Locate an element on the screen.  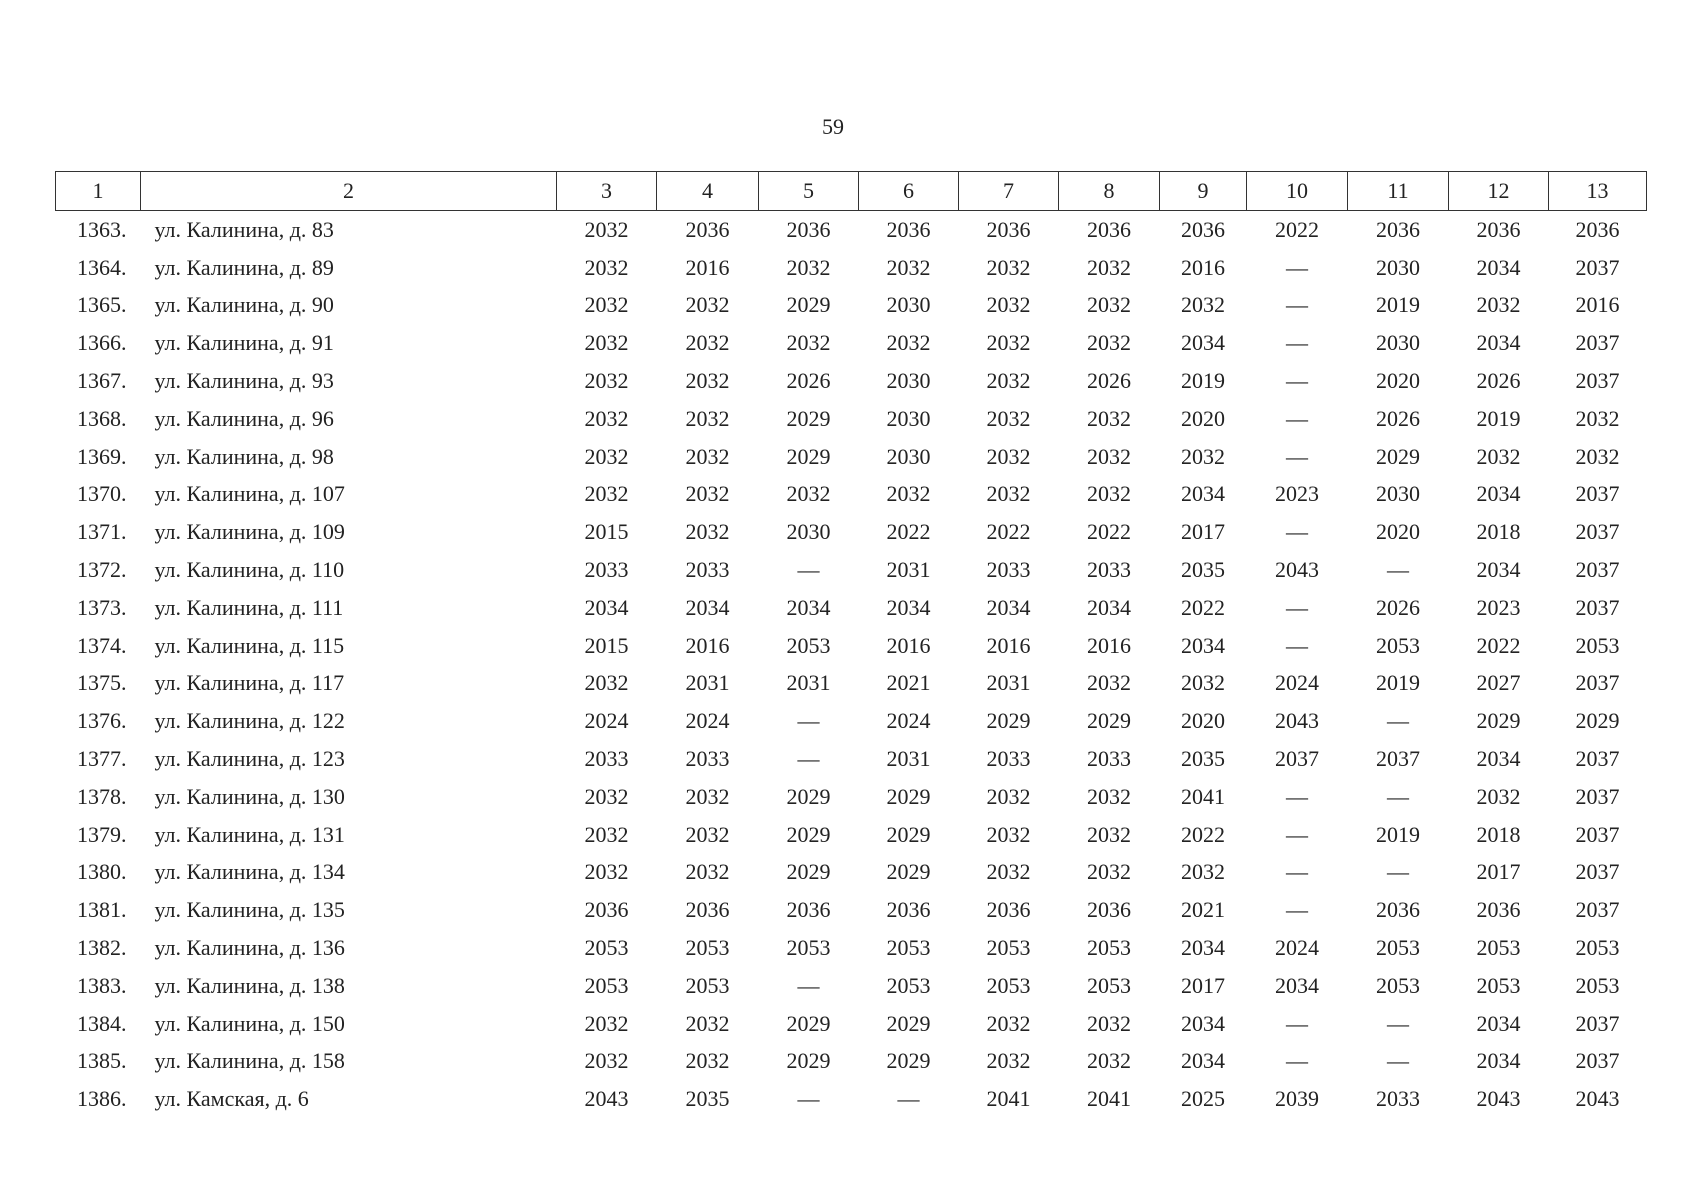
header-cell: 10 is located at coordinates (1297, 191).